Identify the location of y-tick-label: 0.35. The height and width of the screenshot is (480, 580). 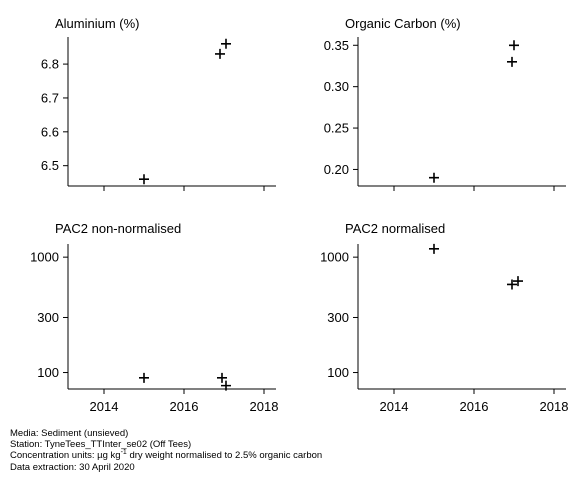
(336, 45).